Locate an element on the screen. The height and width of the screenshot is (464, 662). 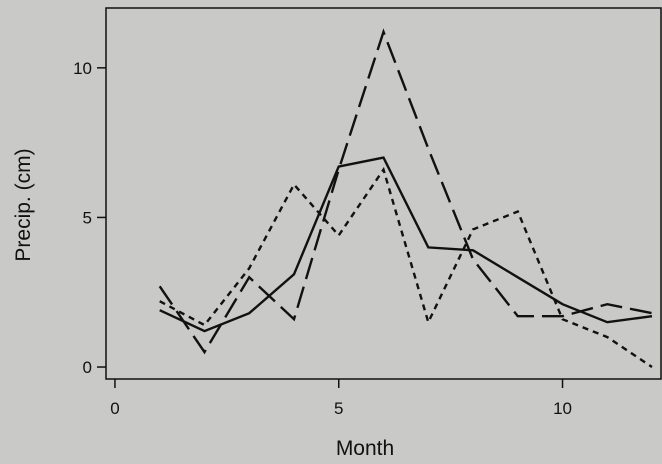
y-axis: 0 5 10 is located at coordinates (89, 218).